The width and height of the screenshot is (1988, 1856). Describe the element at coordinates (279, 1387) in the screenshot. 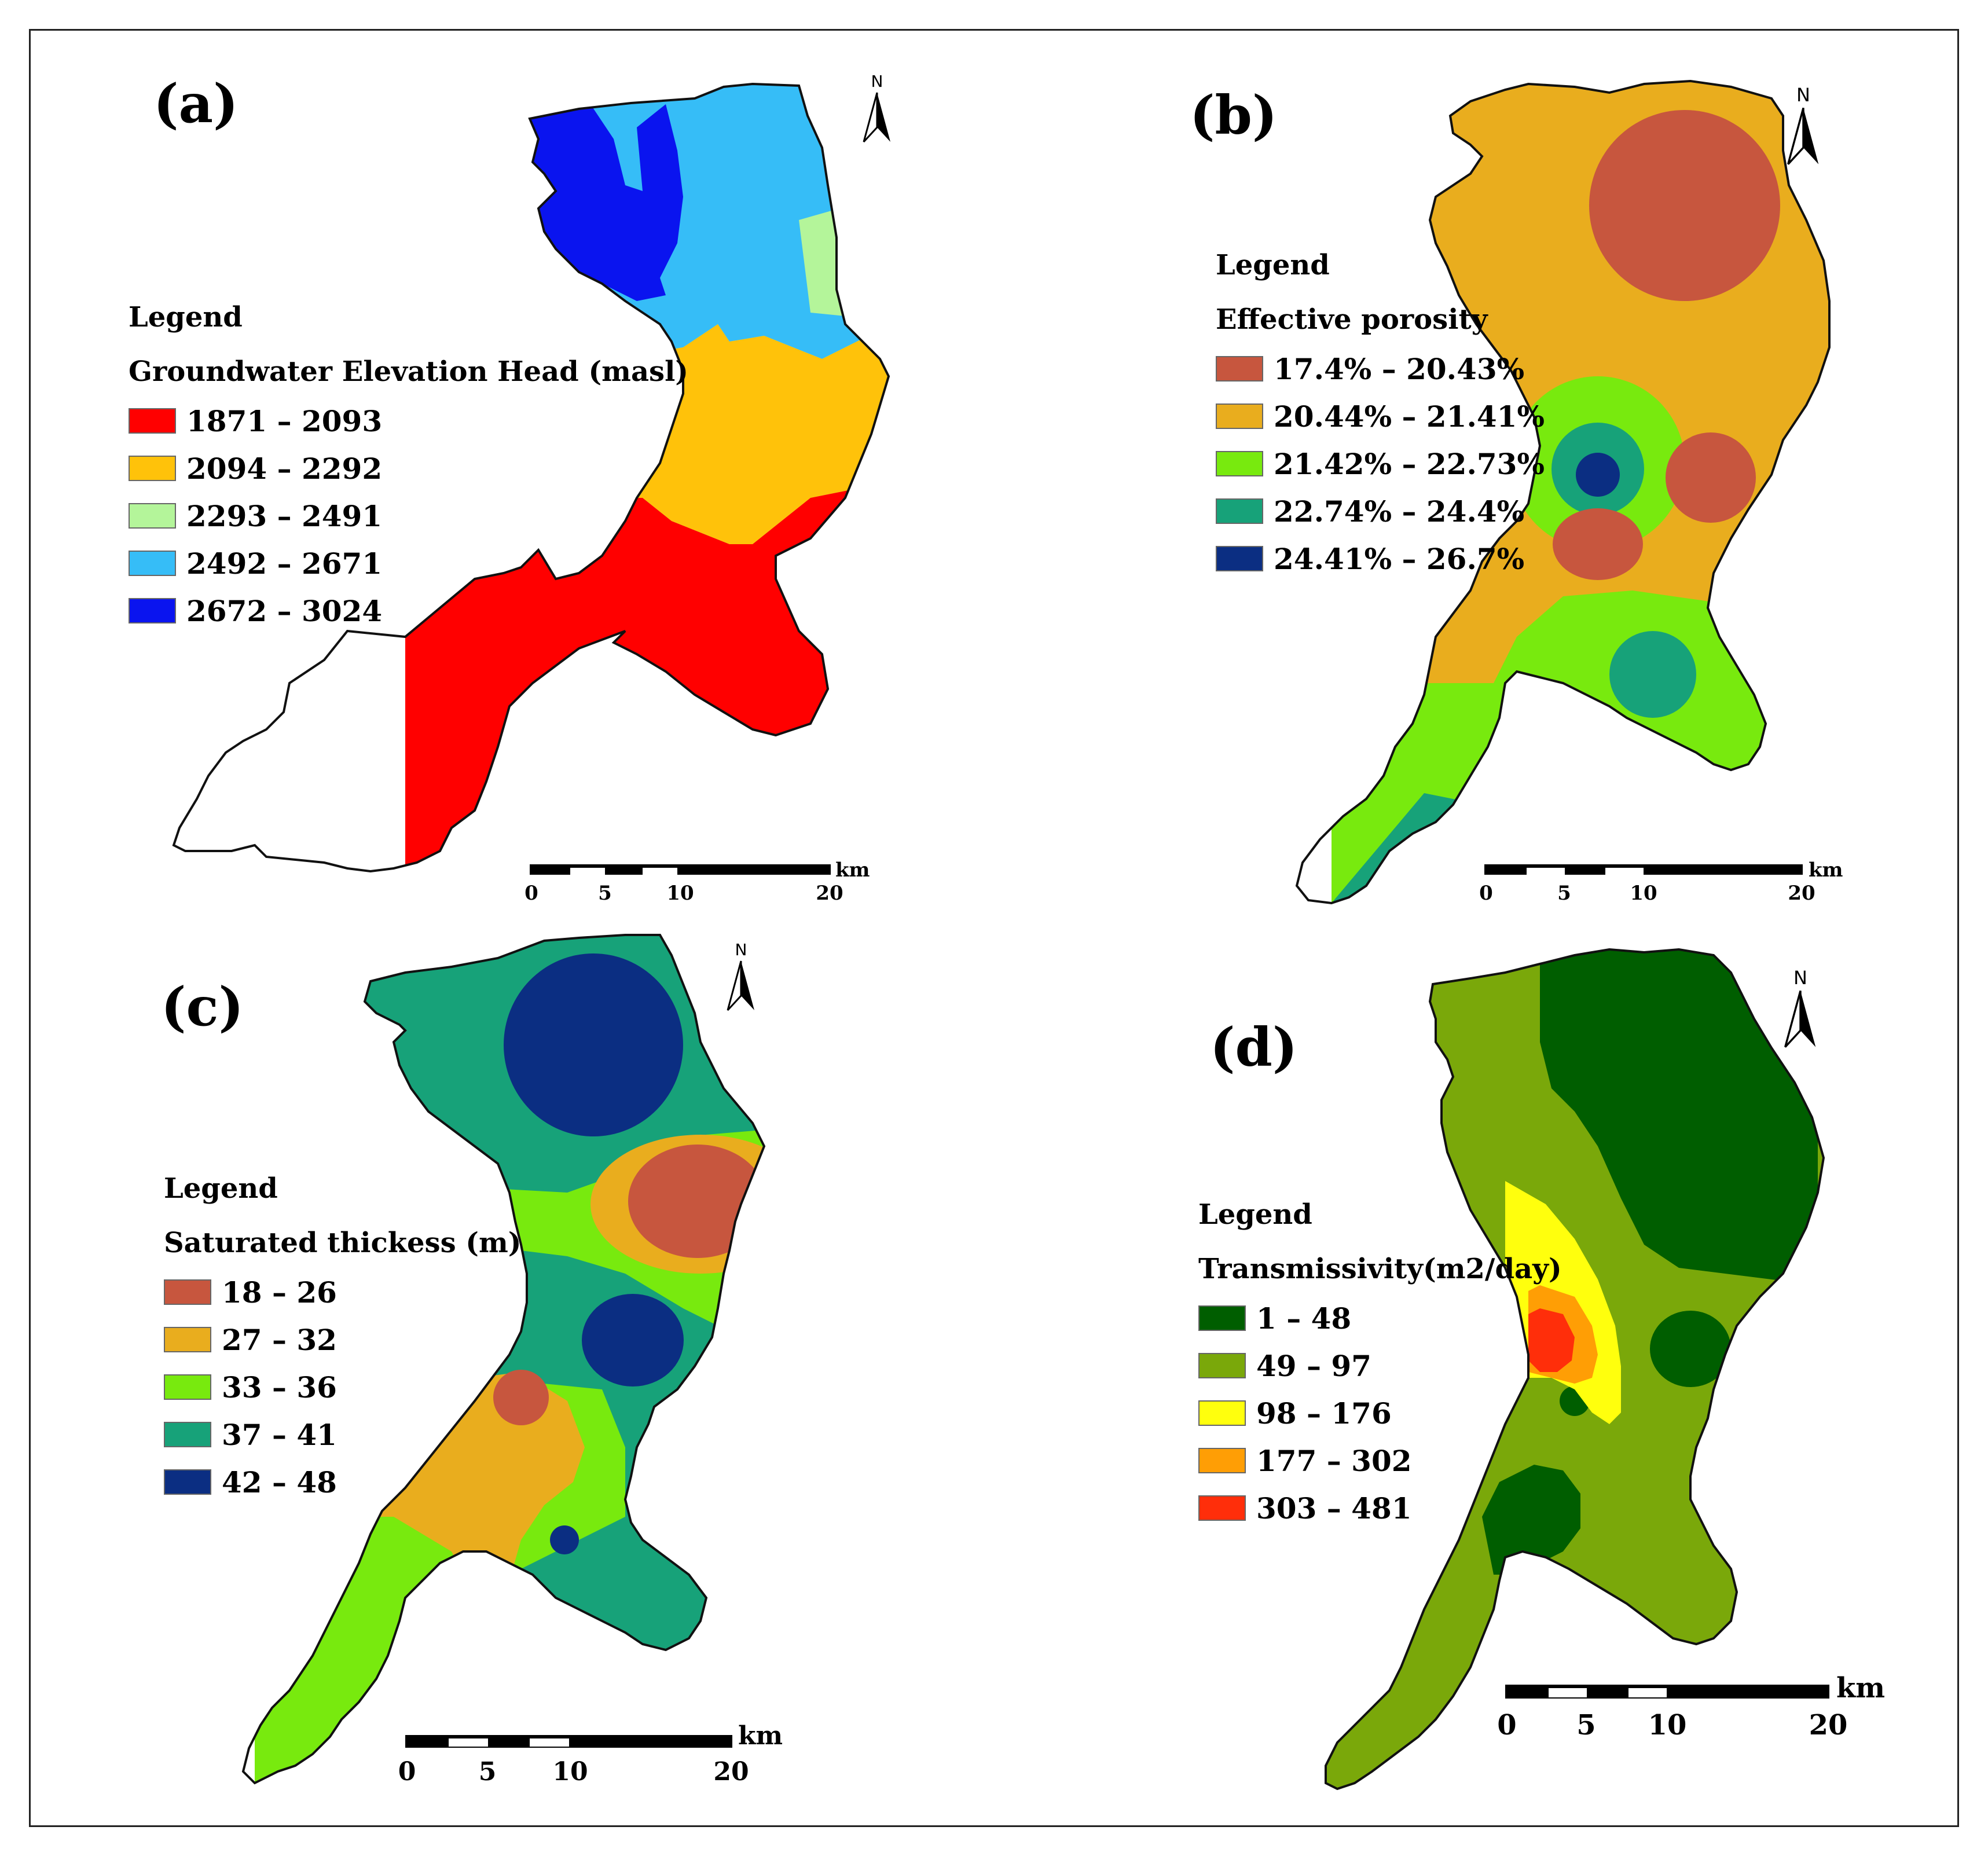

I see `legend-label: 33 – 36` at that location.